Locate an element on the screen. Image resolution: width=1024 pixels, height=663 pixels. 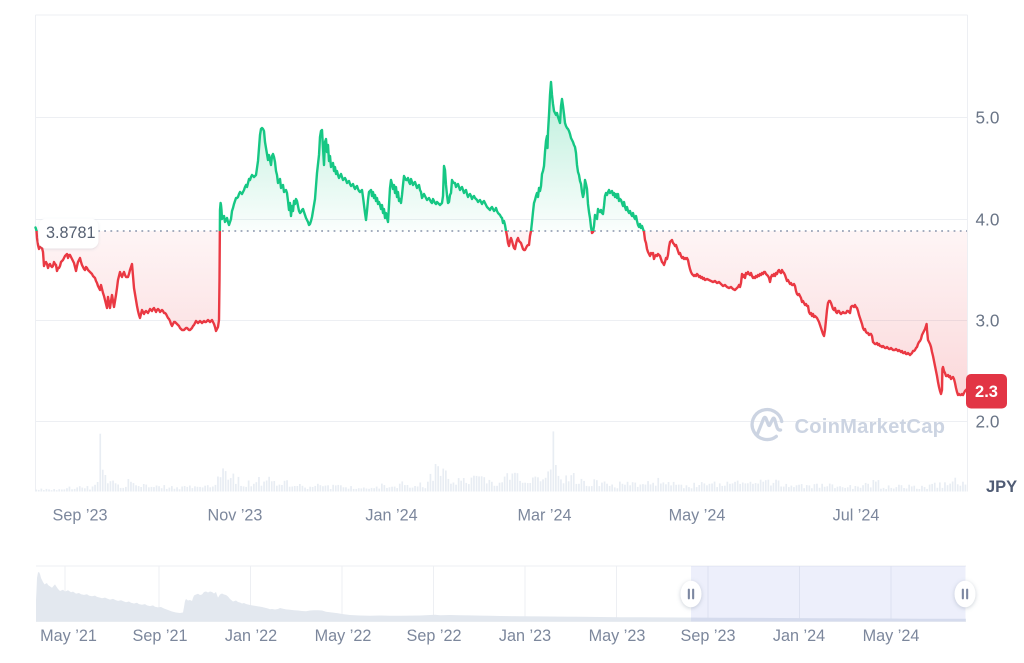
svg-text: Mar ’24 is located at coordinates (545, 515).